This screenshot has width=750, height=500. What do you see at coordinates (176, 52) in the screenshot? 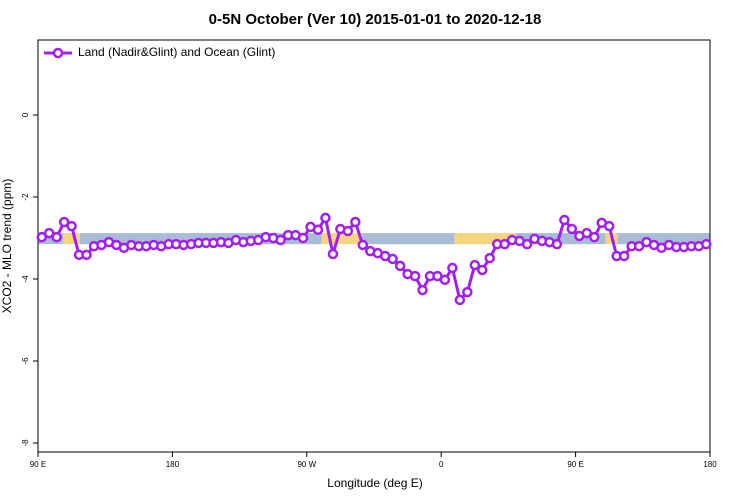
I see `legend-label: Land (Nadir&Glint) and Ocean (Glint)` at bounding box center [176, 52].